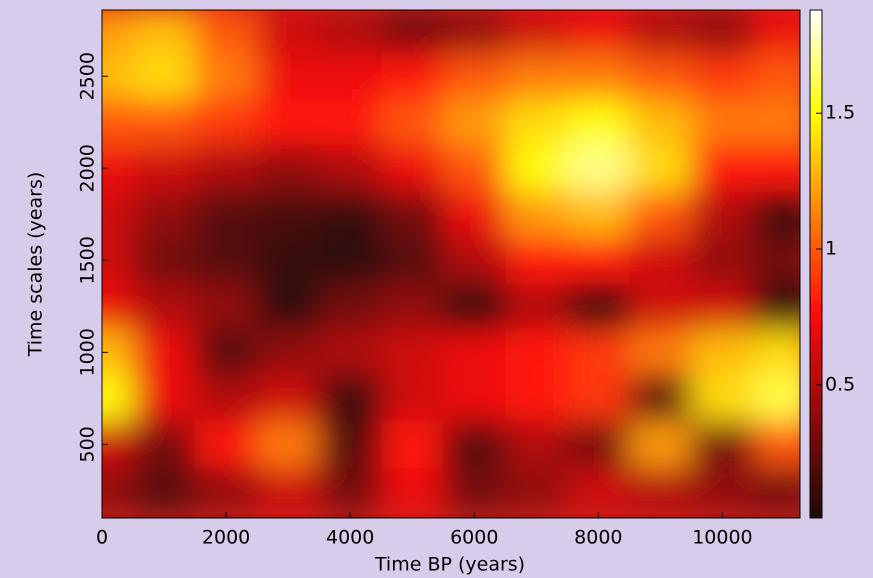 The height and width of the screenshot is (578, 873). I want to click on colorbar-tick-label: 0.5, so click(840, 384).